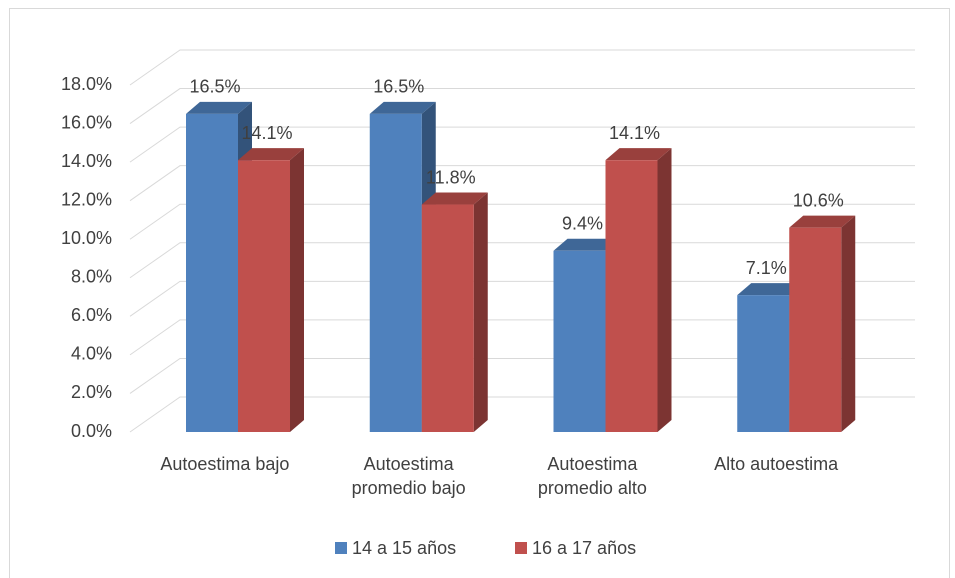 This screenshot has width=955, height=578. I want to click on data-label: 11.8%, so click(451, 177).